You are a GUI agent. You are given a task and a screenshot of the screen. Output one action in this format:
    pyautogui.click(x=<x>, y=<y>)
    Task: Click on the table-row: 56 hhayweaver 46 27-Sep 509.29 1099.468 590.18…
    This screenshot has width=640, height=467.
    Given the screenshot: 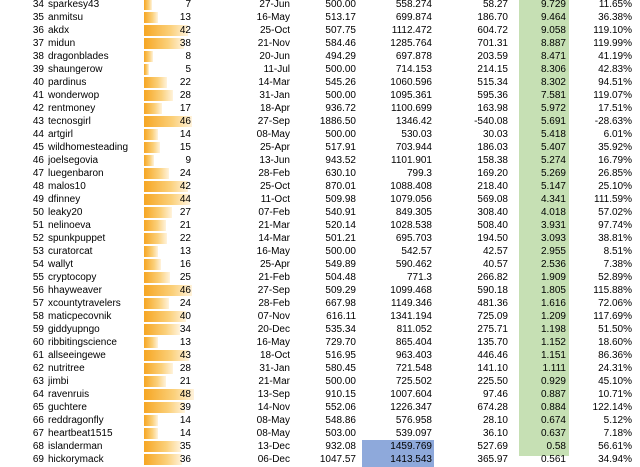 What is the action you would take?
    pyautogui.click(x=320, y=291)
    